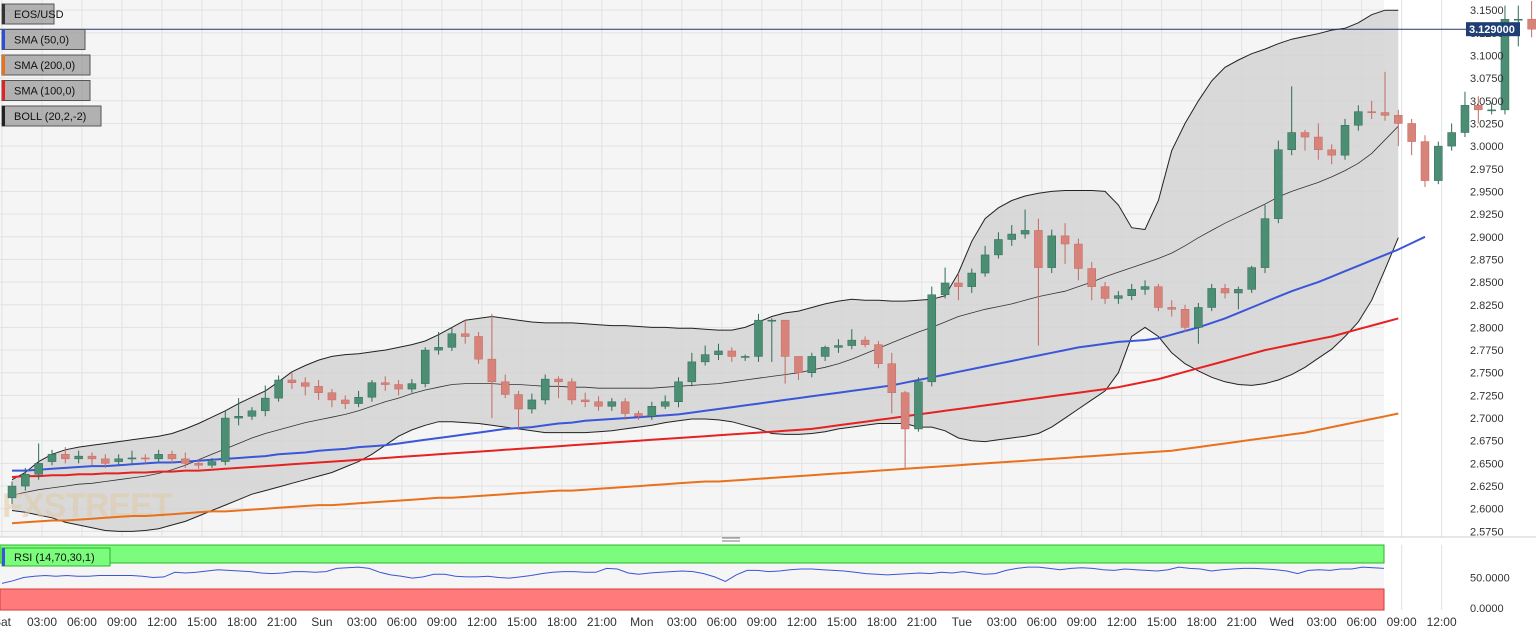  Describe the element at coordinates (1487, 260) in the screenshot. I see `price-tick-label: 2.8750` at that location.